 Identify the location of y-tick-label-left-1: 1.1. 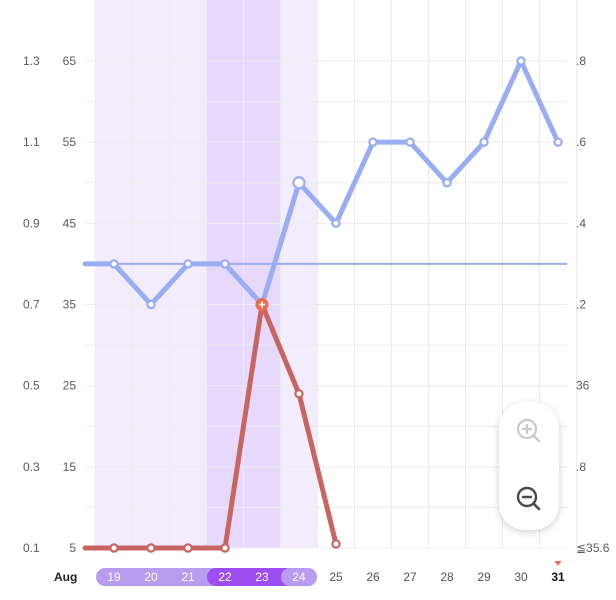
(31, 142).